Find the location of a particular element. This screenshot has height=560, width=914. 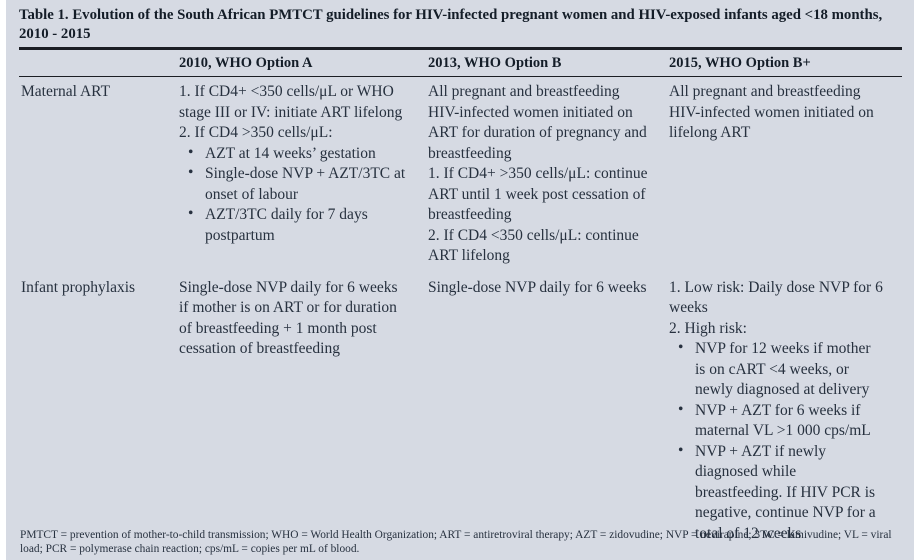

bullet-text: AZT at 14 weeks’ gestation is located at coordinates (290, 153).